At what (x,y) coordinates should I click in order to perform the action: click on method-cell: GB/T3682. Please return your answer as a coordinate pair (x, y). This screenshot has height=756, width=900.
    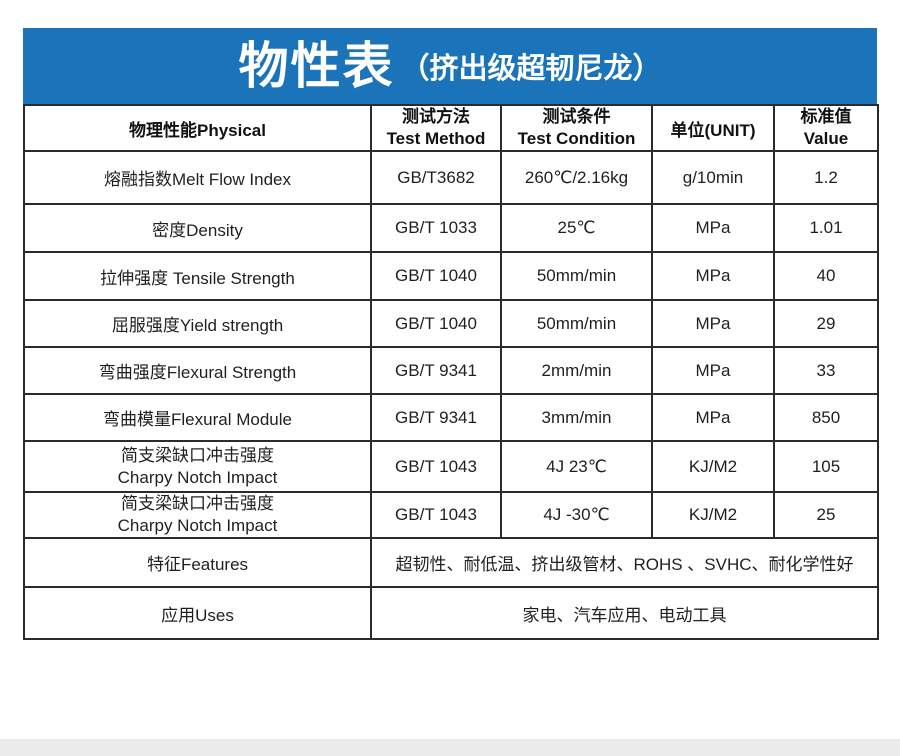
    Looking at the image, I should click on (436, 177).